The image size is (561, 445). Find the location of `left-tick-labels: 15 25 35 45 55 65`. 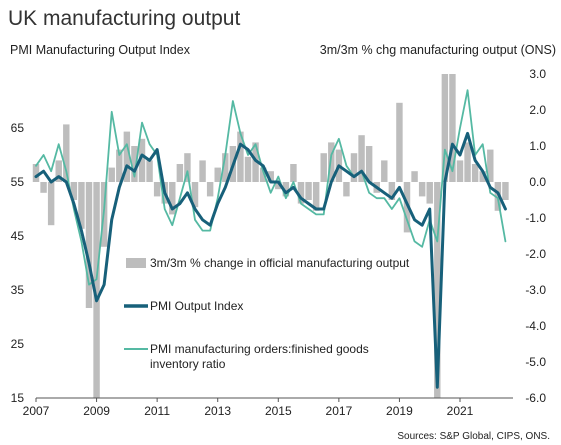

left-tick-labels: 15 25 35 45 55 65 is located at coordinates (18, 263).